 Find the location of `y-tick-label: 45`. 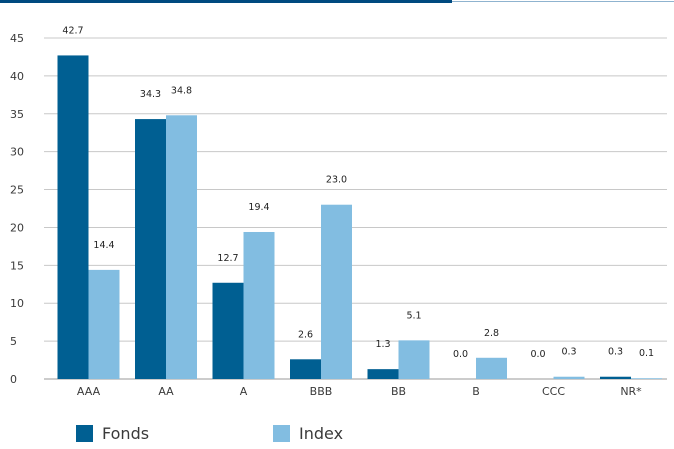

y-tick-label: 45 is located at coordinates (17, 38).